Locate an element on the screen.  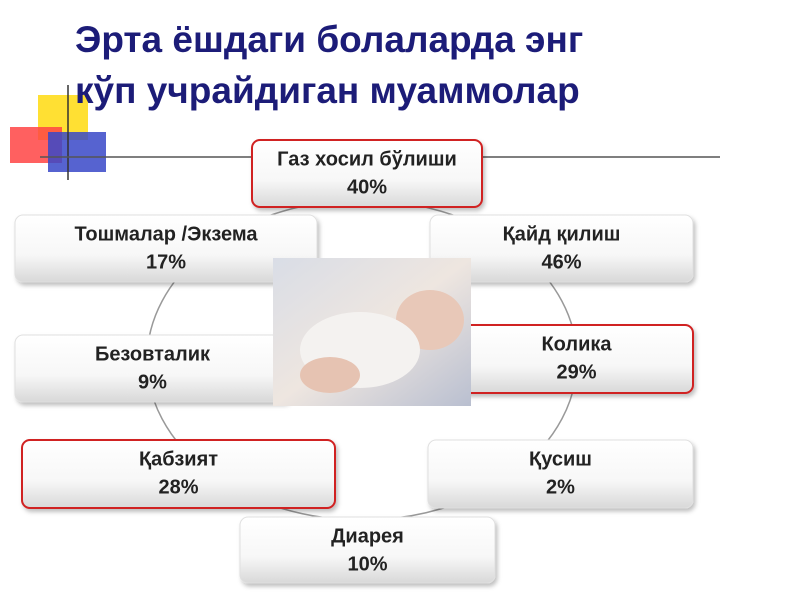
title-line: кўп учрайдиган муаммолар is located at coordinates (327, 90).